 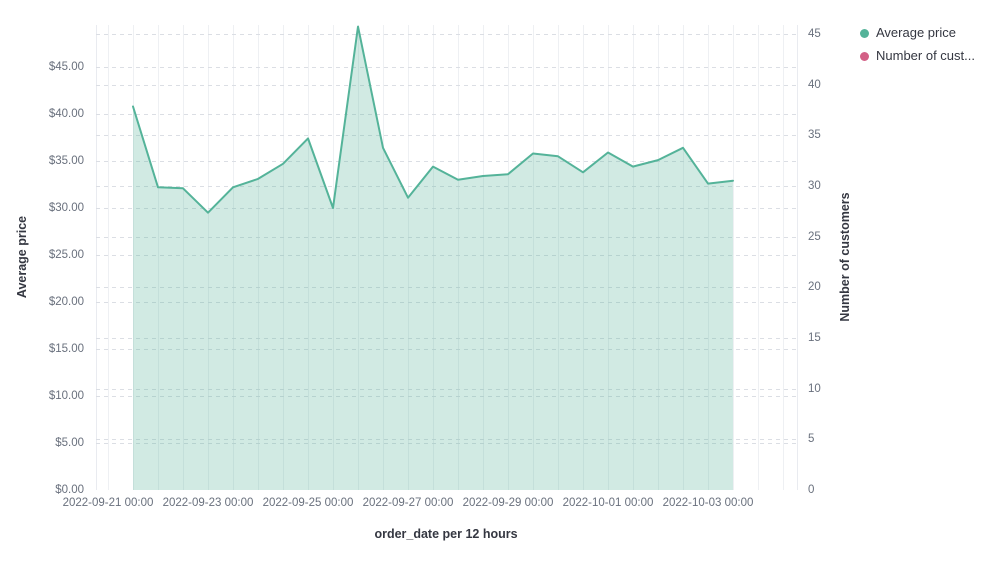 I want to click on y-left-tick-label: $10.00, so click(x=66, y=396).